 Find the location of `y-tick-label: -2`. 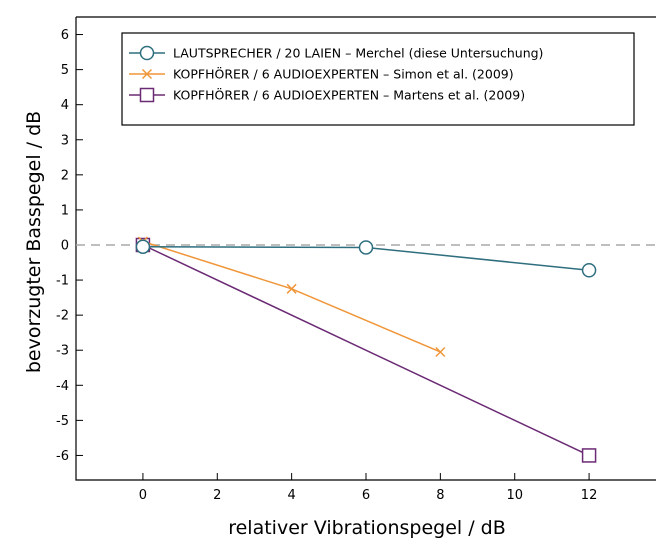

y-tick-label: -2 is located at coordinates (62, 316).